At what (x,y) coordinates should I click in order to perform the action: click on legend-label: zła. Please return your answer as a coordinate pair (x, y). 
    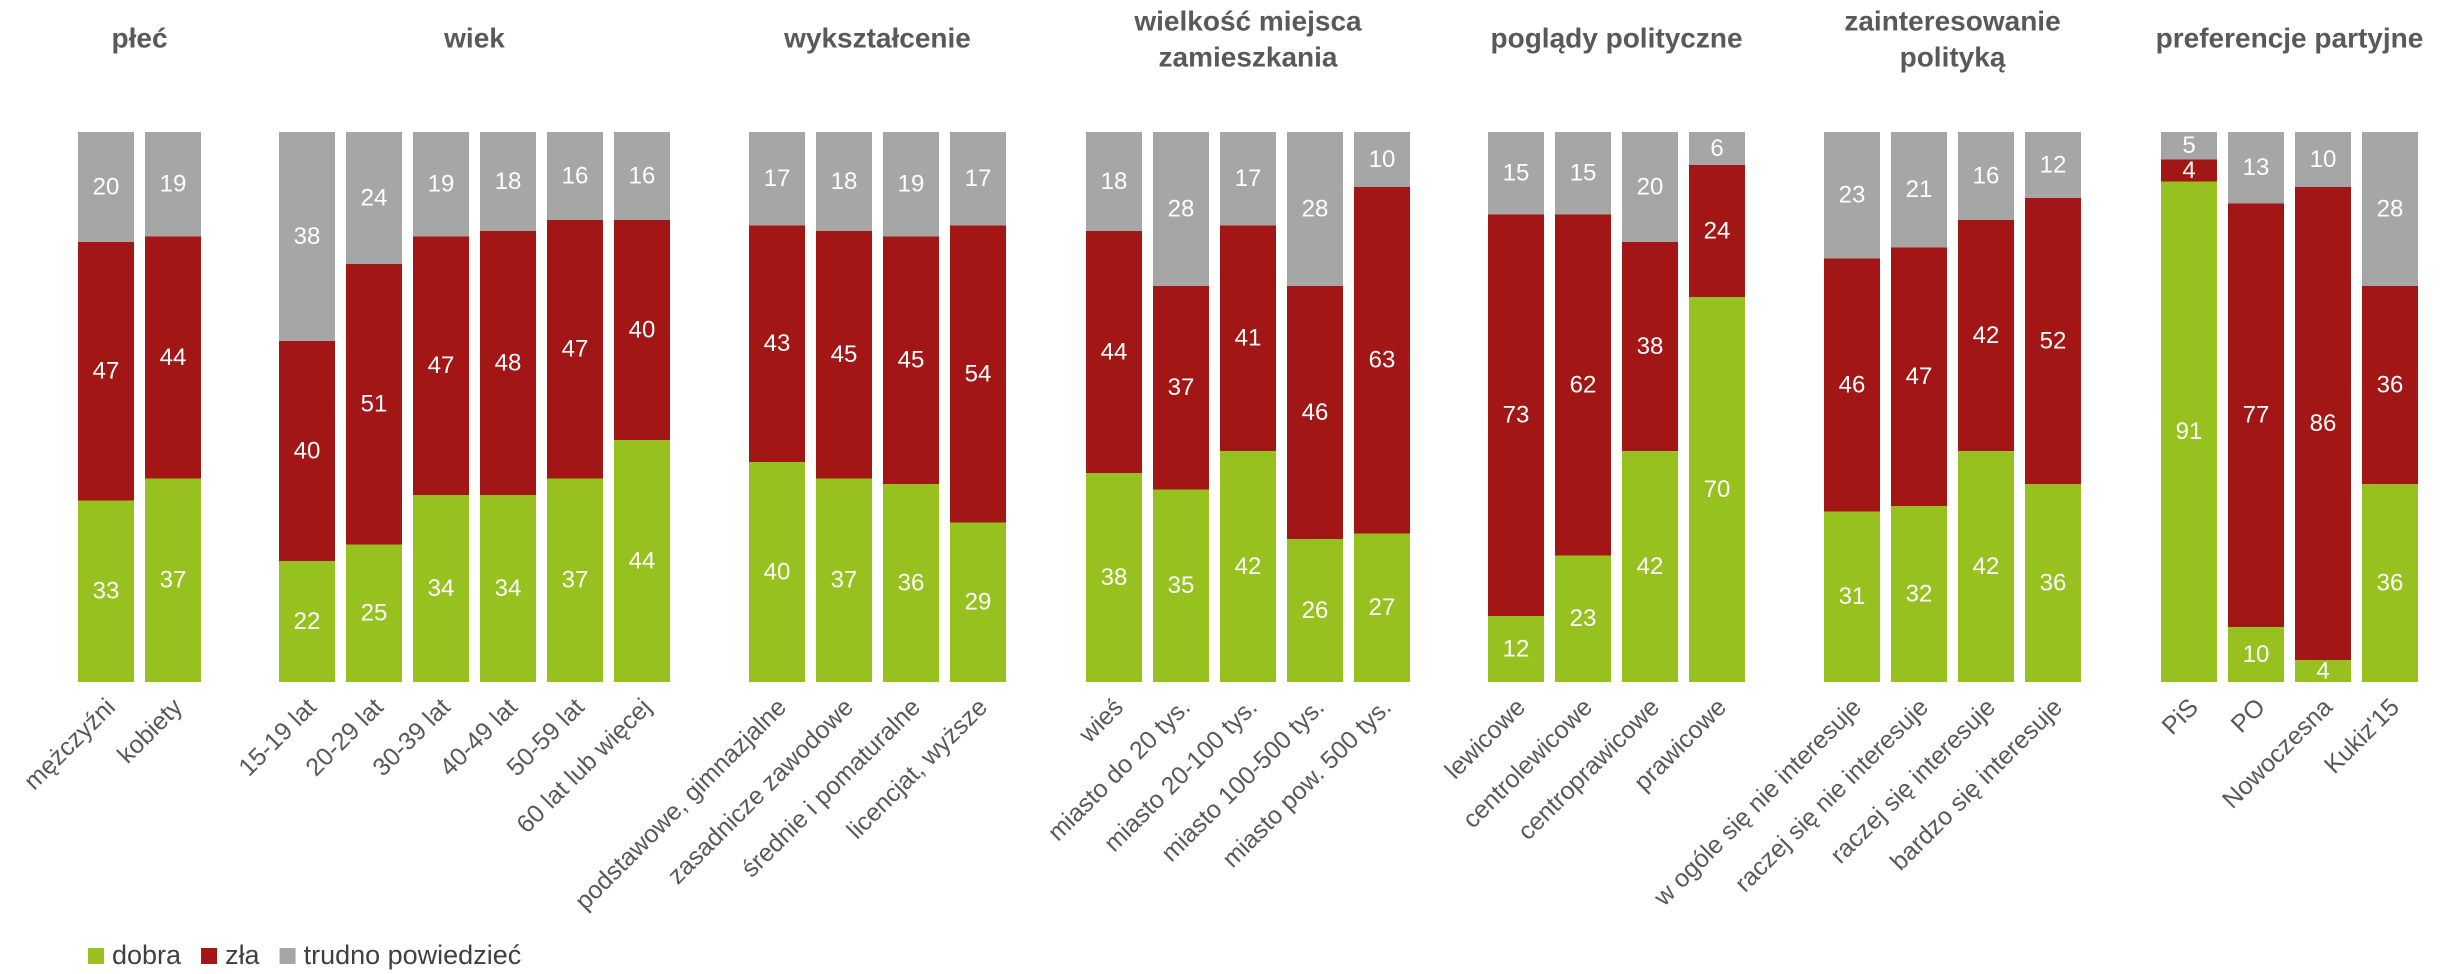
    Looking at the image, I should click on (242, 955).